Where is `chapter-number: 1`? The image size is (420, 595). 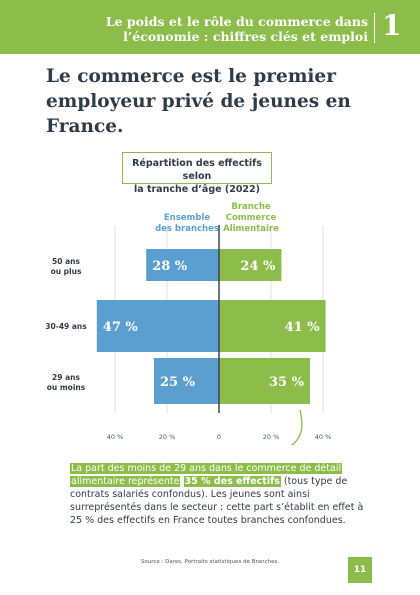 chapter-number: 1 is located at coordinates (392, 25).